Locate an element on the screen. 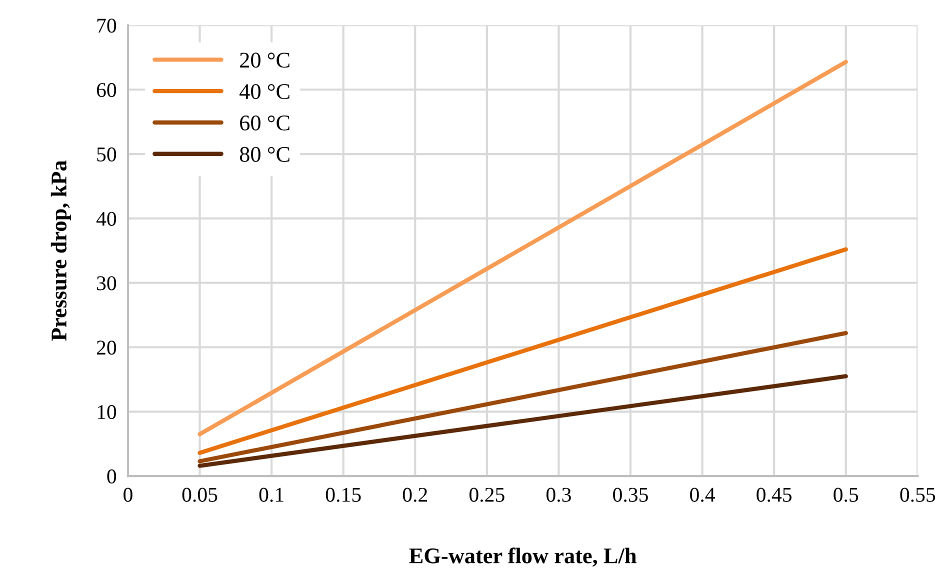 The height and width of the screenshot is (587, 948). y-tick-label: 50 is located at coordinates (106, 154).